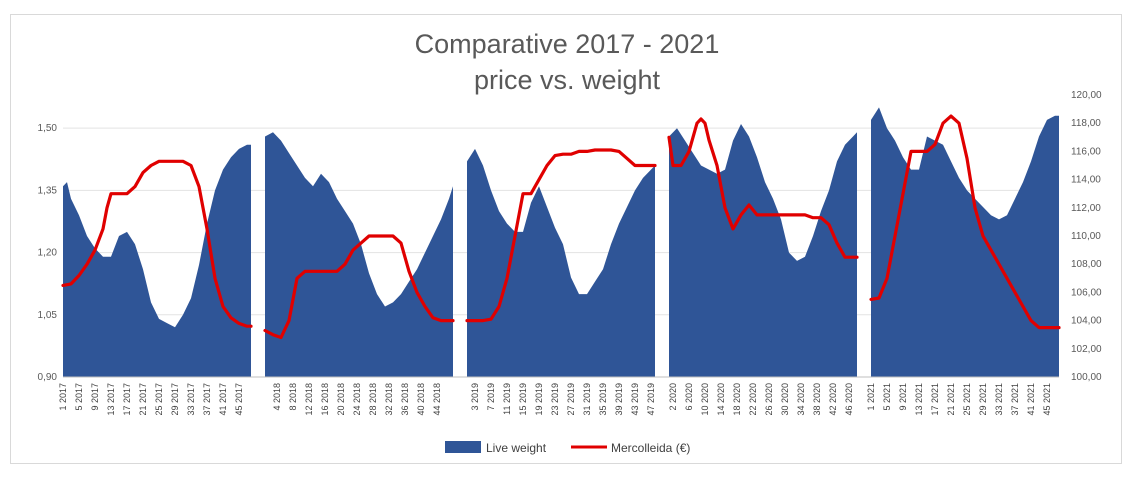 This screenshot has width=1134, height=479. Describe the element at coordinates (769, 399) in the screenshot. I see `x-tick-label-2020-6: 26 2020` at that location.